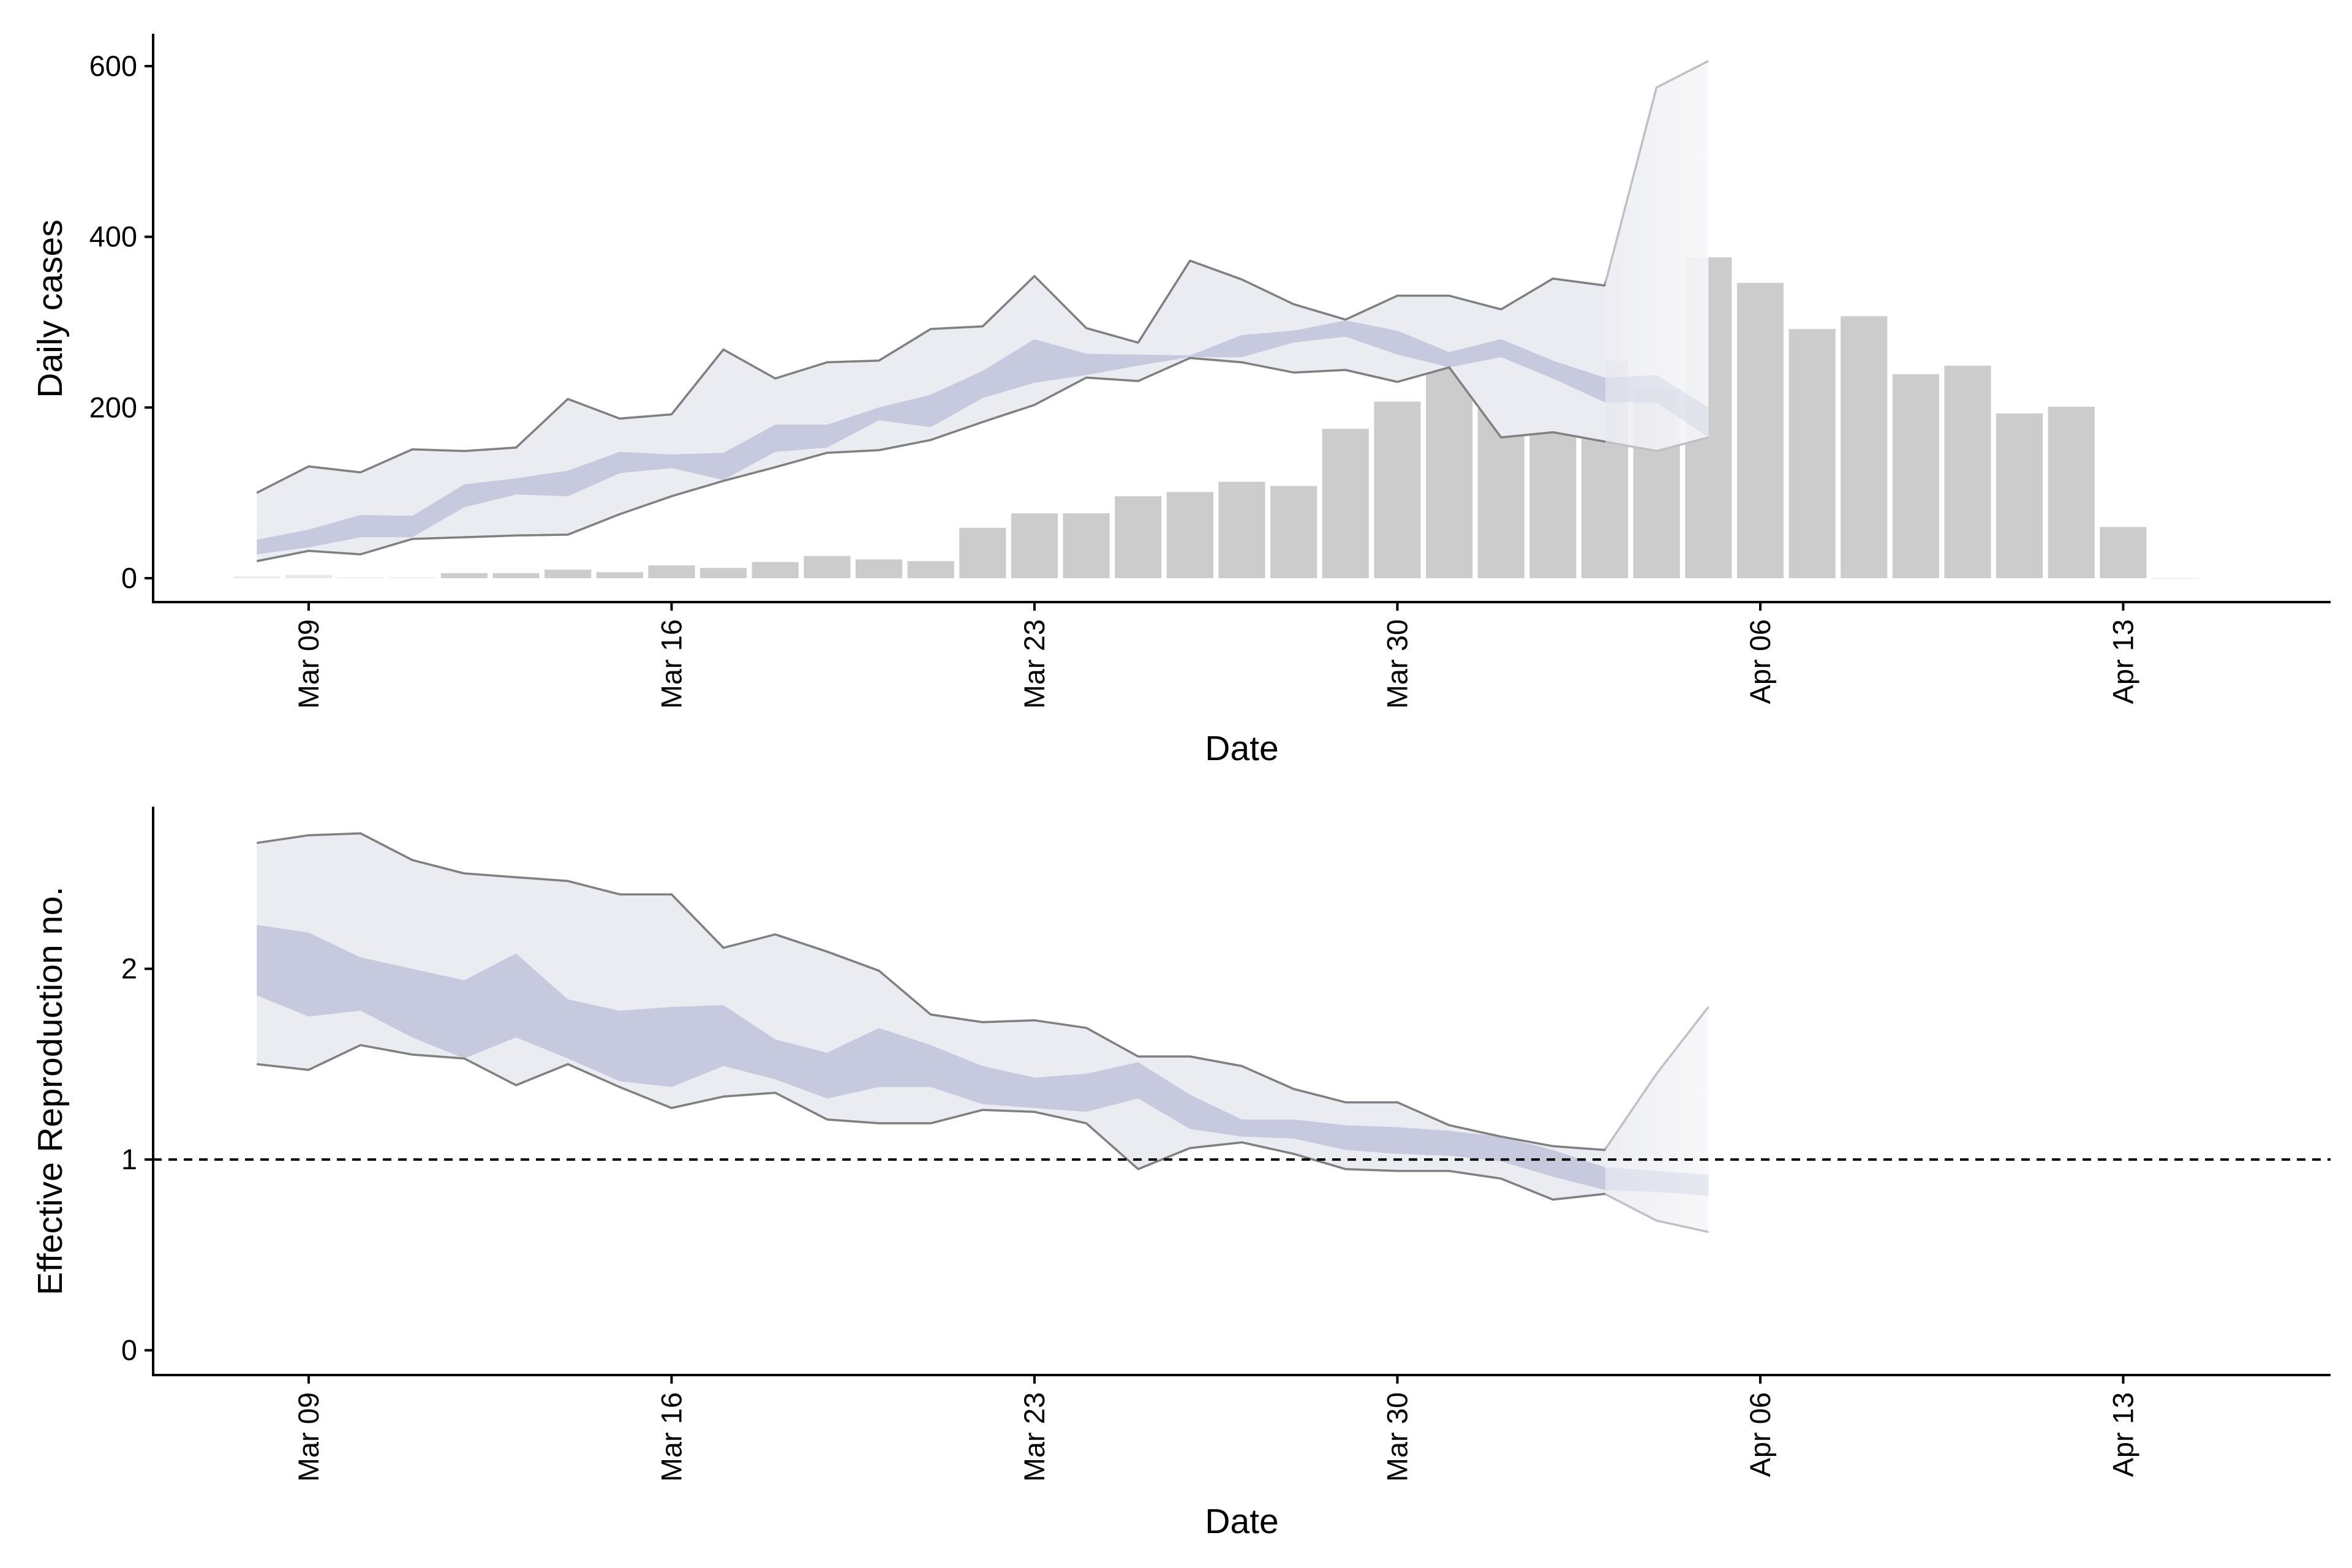 This screenshot has height=1568, width=2352. What do you see at coordinates (50, 1091) in the screenshot?
I see `y-axis-title: Effective Reproduction no.` at bounding box center [50, 1091].